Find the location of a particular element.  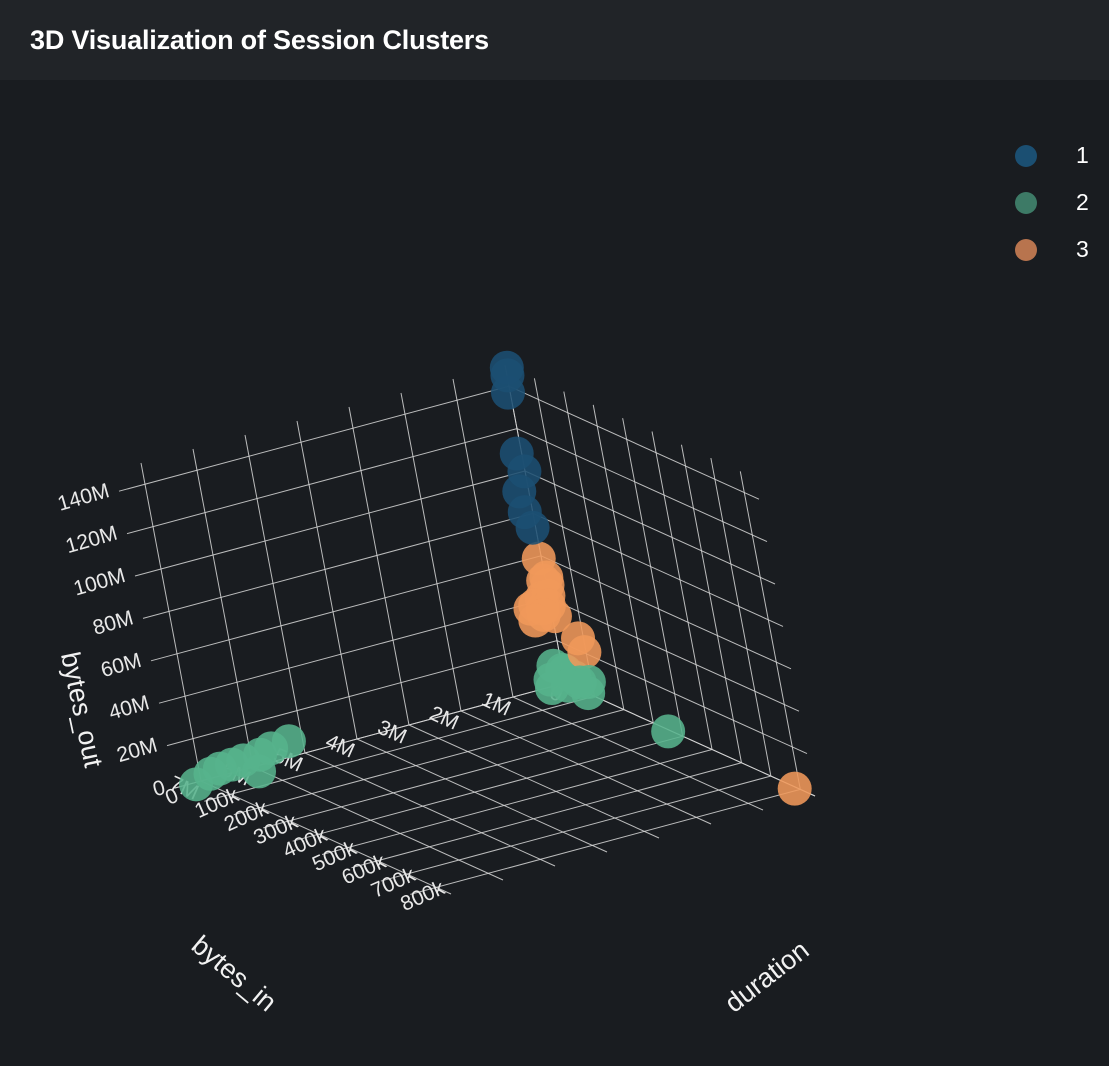

legend-item-1: 1 is located at coordinates (1052, 155).